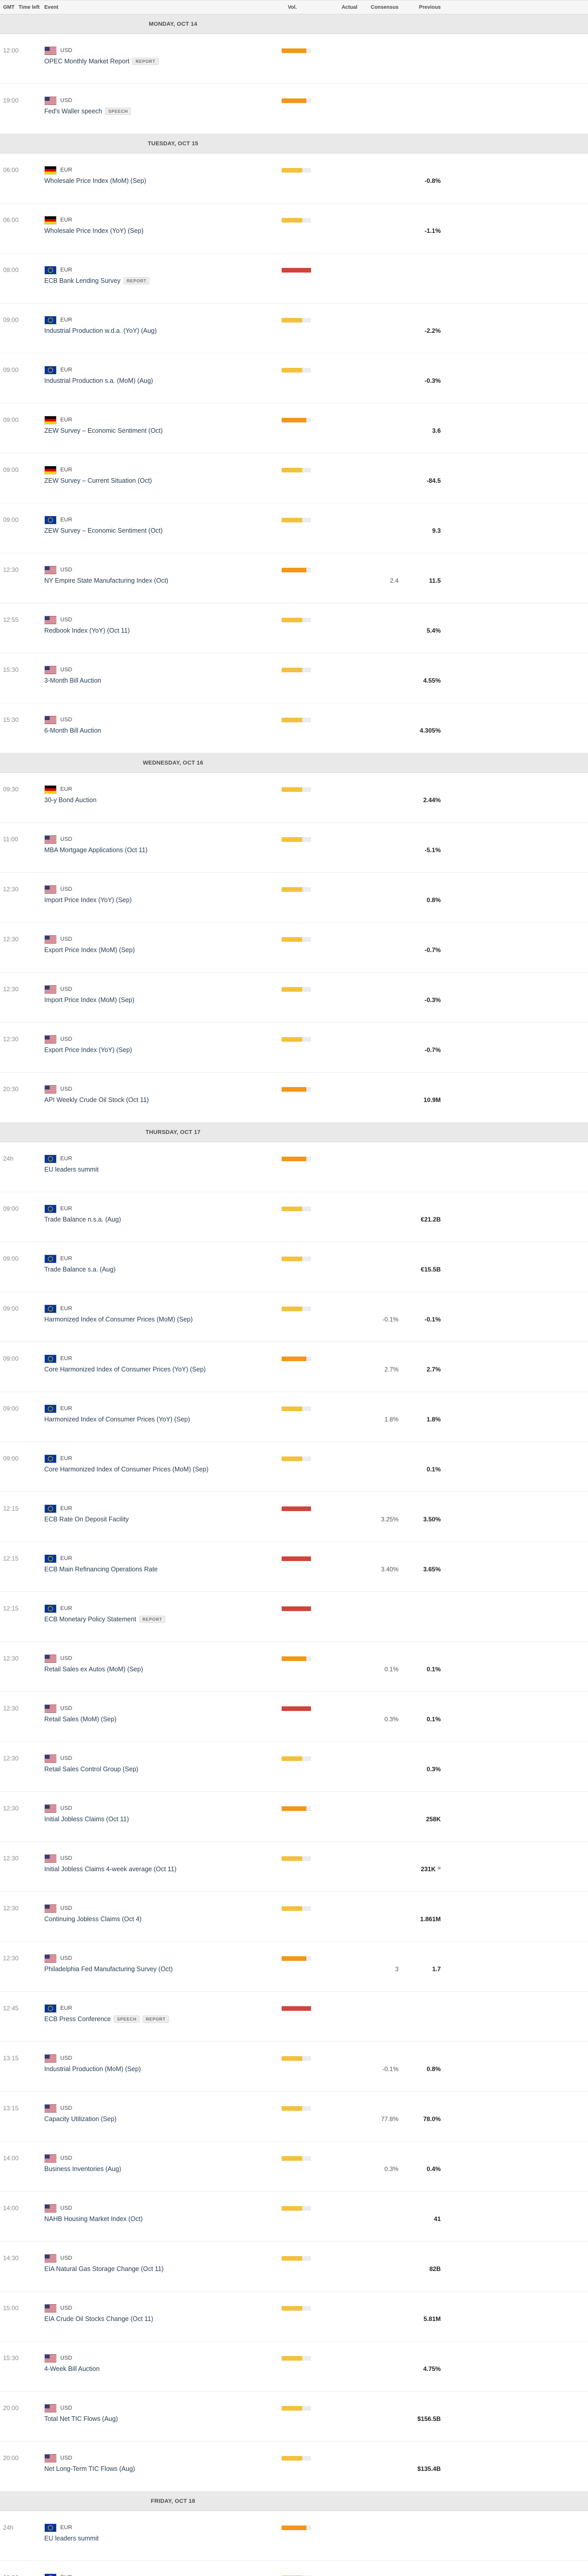 The height and width of the screenshot is (2576, 588). I want to click on event-title: Capacity Utilization (Sep), so click(80, 2119).